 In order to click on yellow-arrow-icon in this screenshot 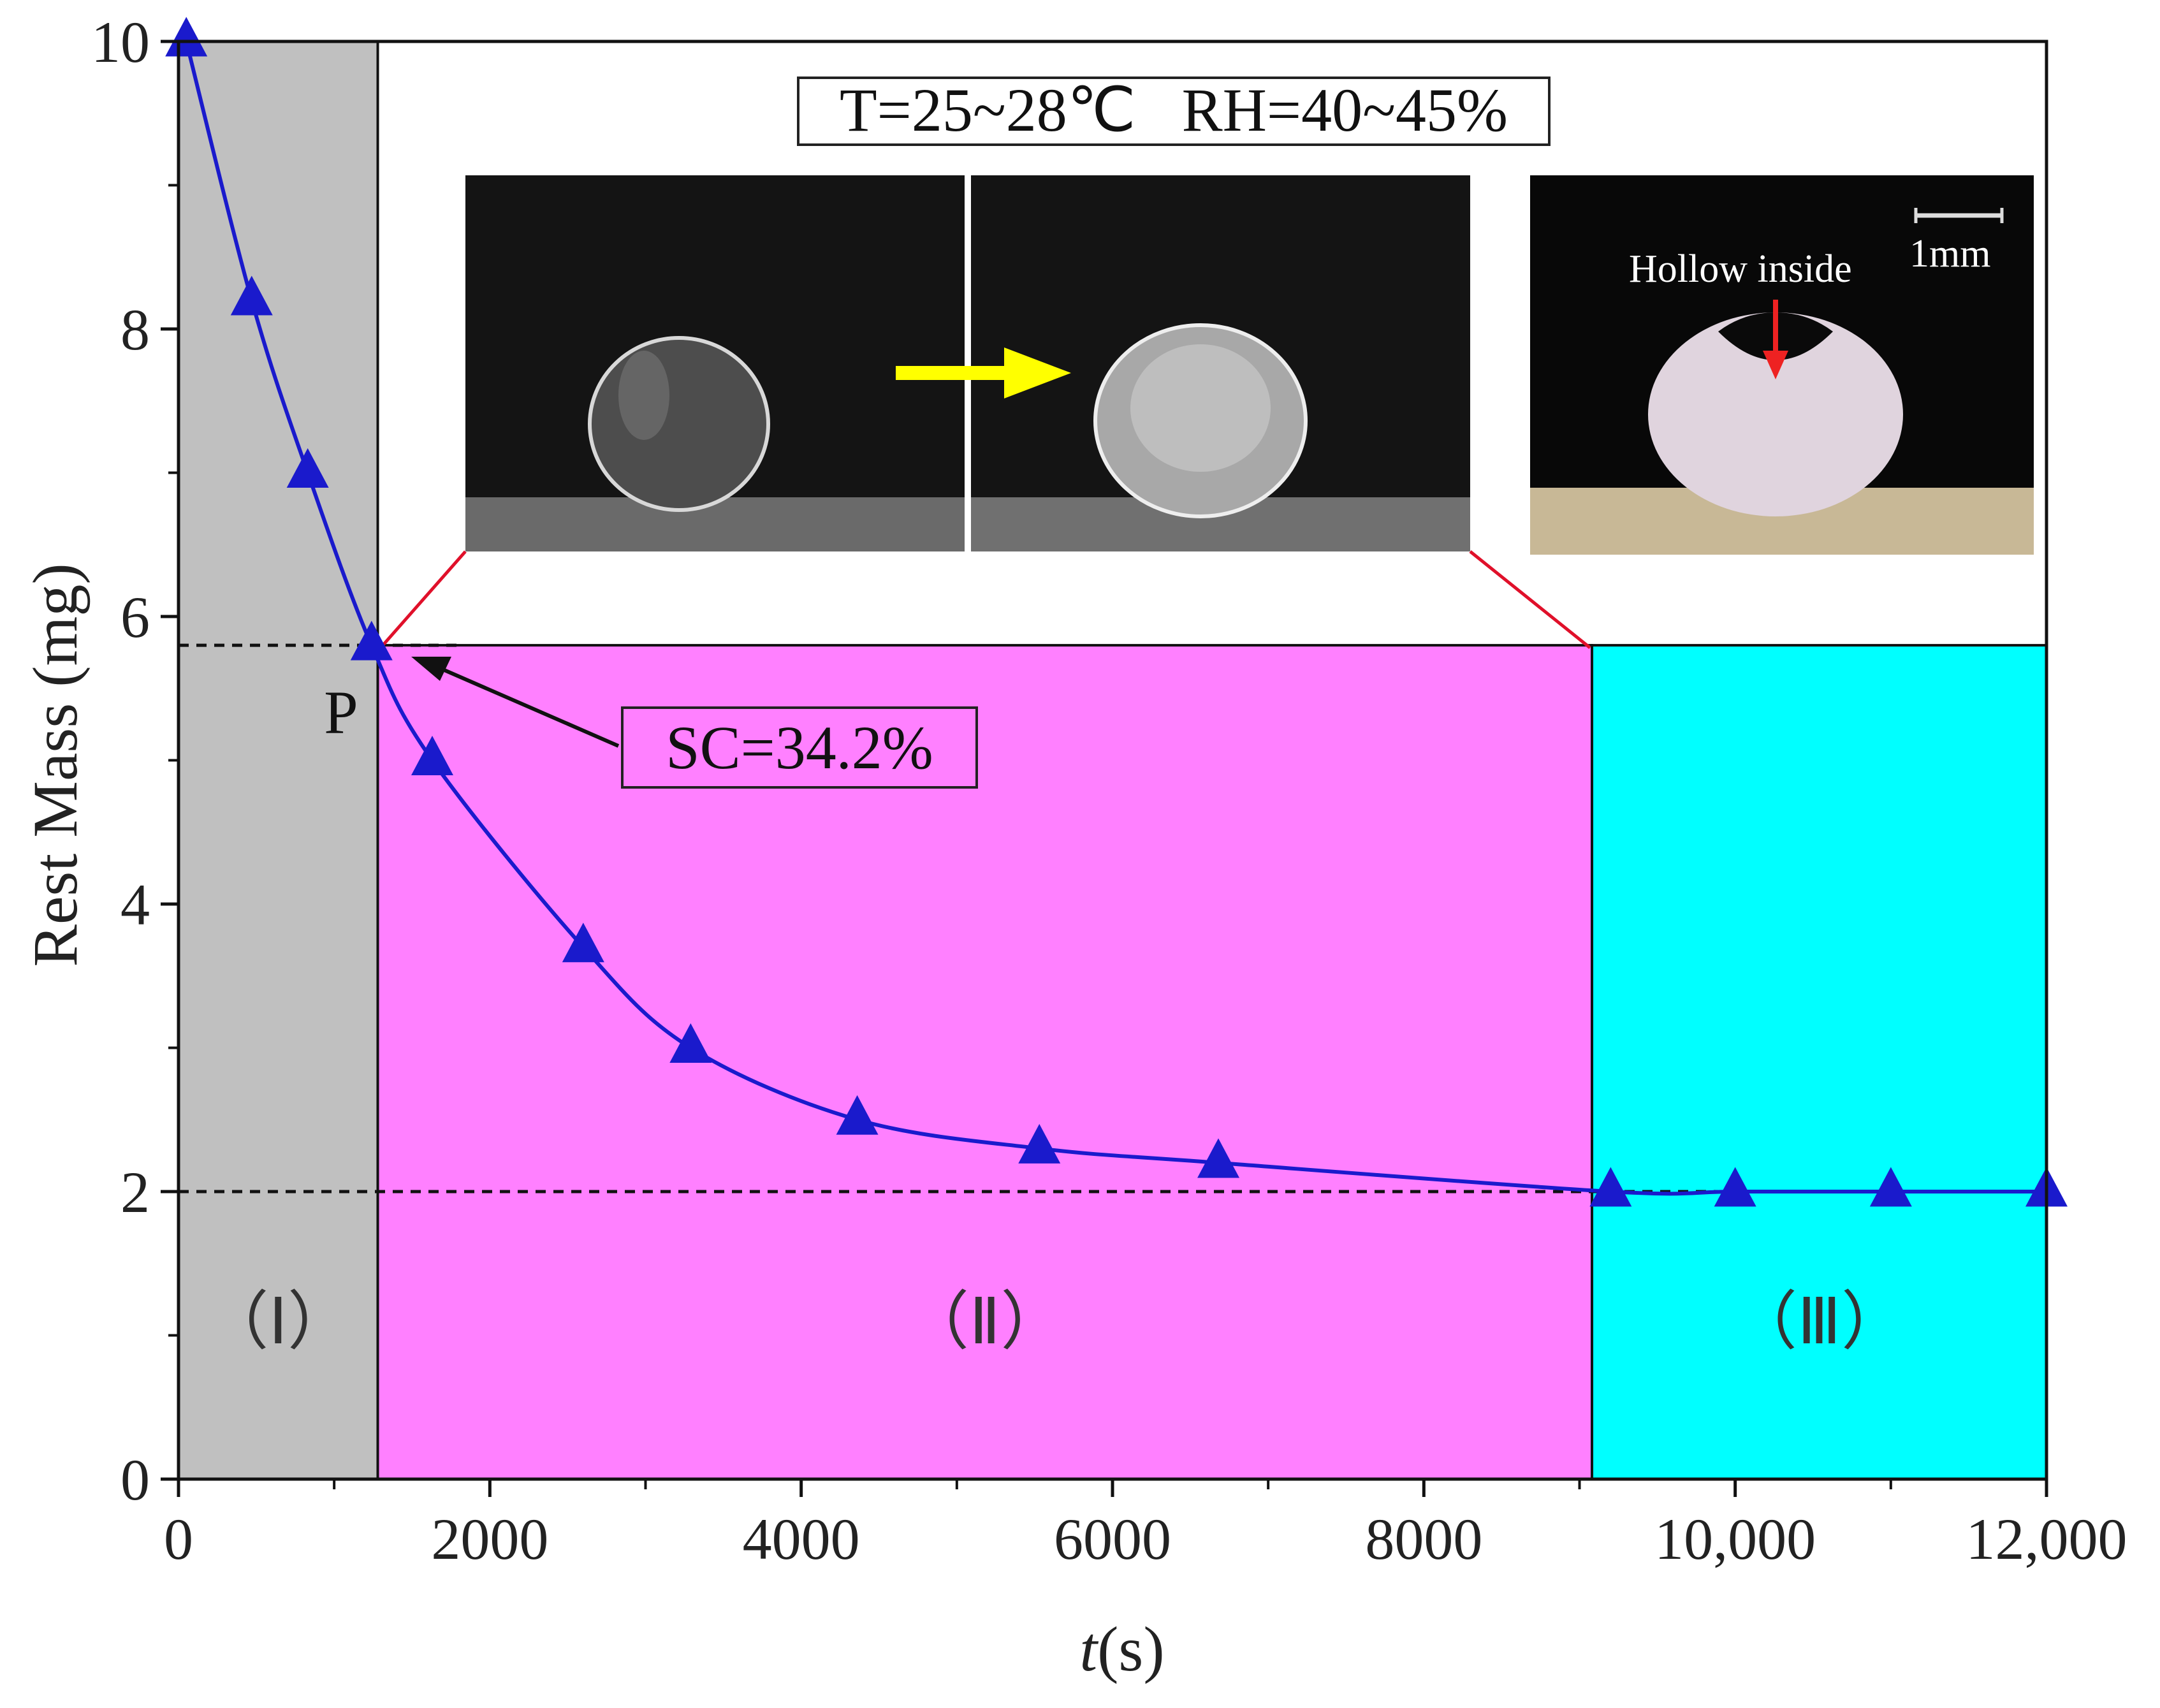, I will do `click(983, 372)`.